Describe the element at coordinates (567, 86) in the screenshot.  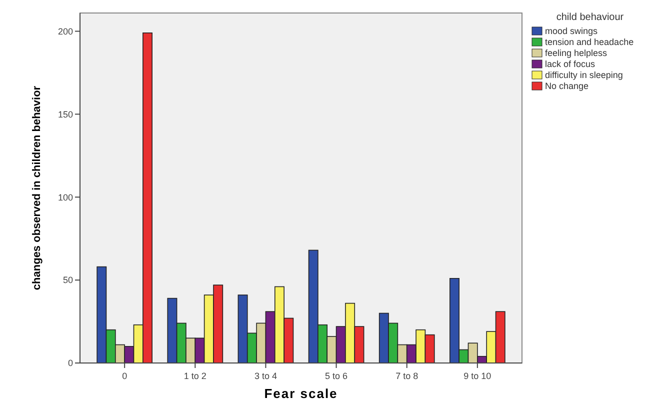
I see `legend-label: No change` at that location.